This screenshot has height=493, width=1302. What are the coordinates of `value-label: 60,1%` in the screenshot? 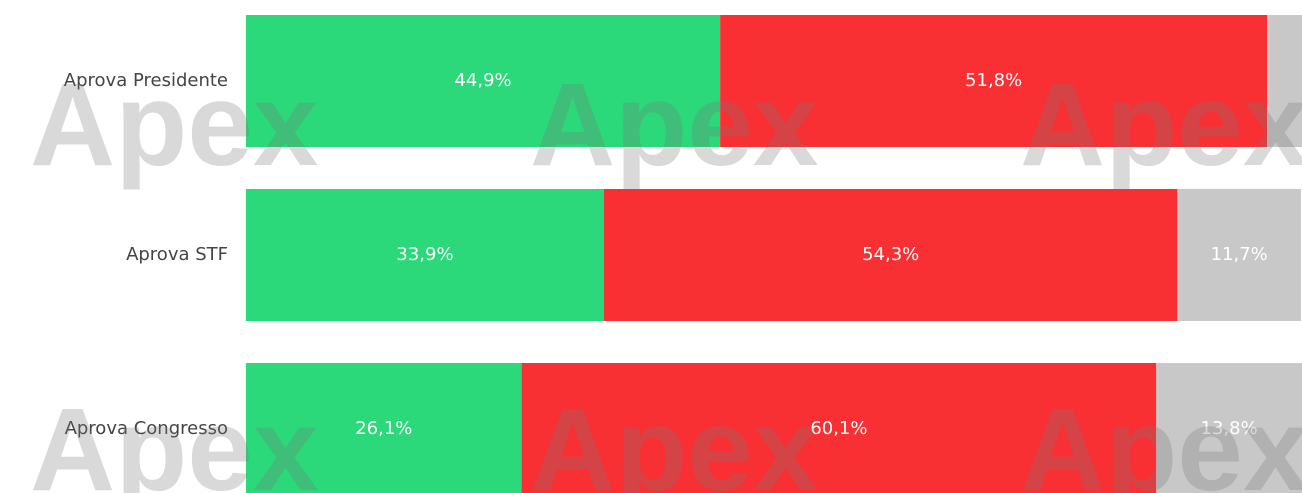 It's located at (838, 428).